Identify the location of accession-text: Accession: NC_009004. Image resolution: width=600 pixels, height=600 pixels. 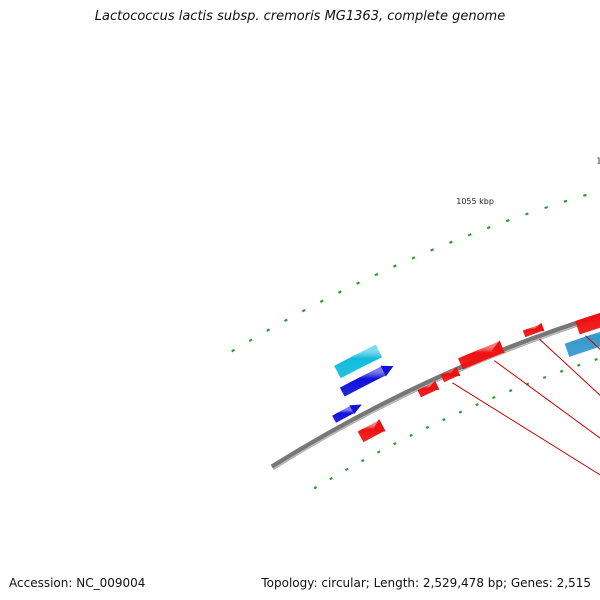
(77, 583).